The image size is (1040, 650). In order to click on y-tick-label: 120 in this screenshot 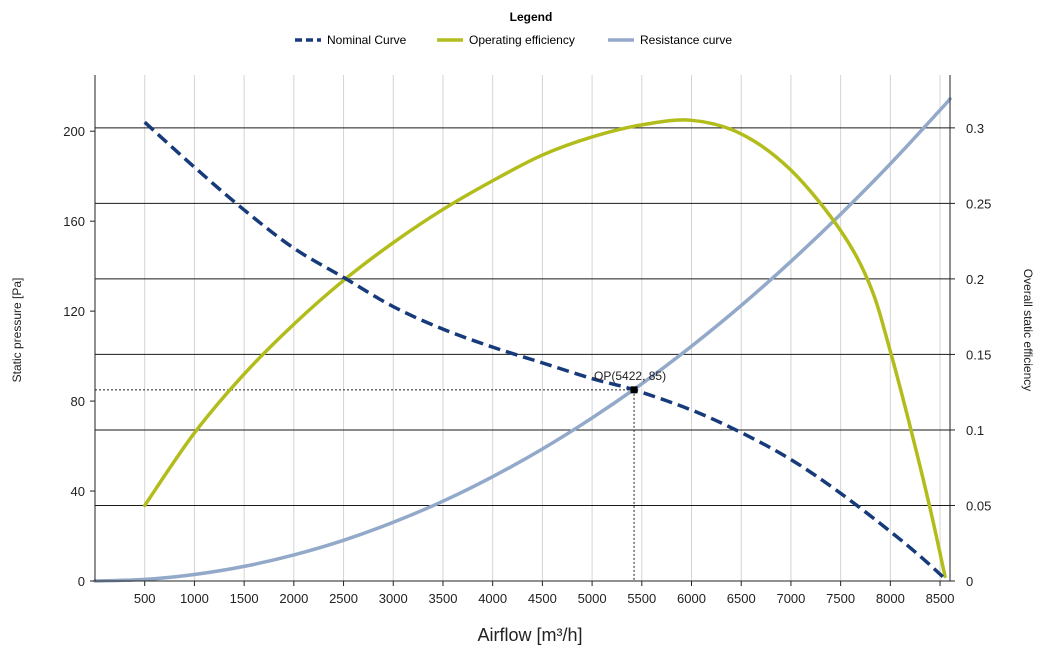, I will do `click(74, 311)`.